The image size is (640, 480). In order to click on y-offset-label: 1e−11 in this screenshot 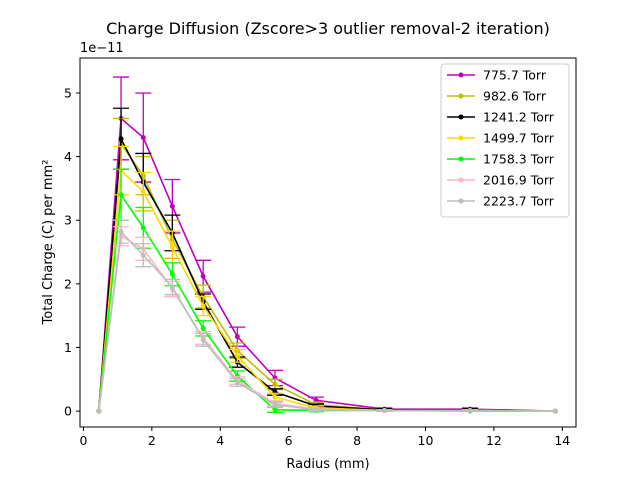, I will do `click(102, 48)`.